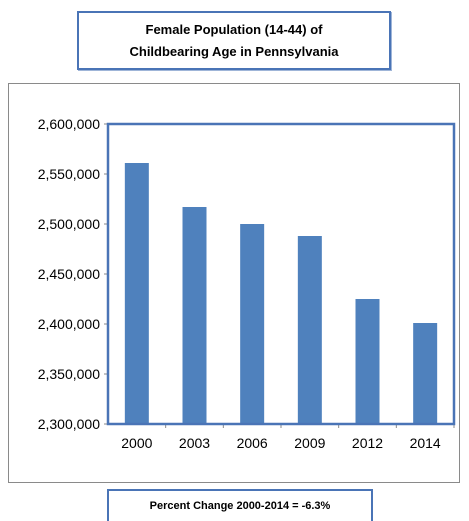  Describe the element at coordinates (194, 443) in the screenshot. I see `x-tick-label: 2003` at that location.